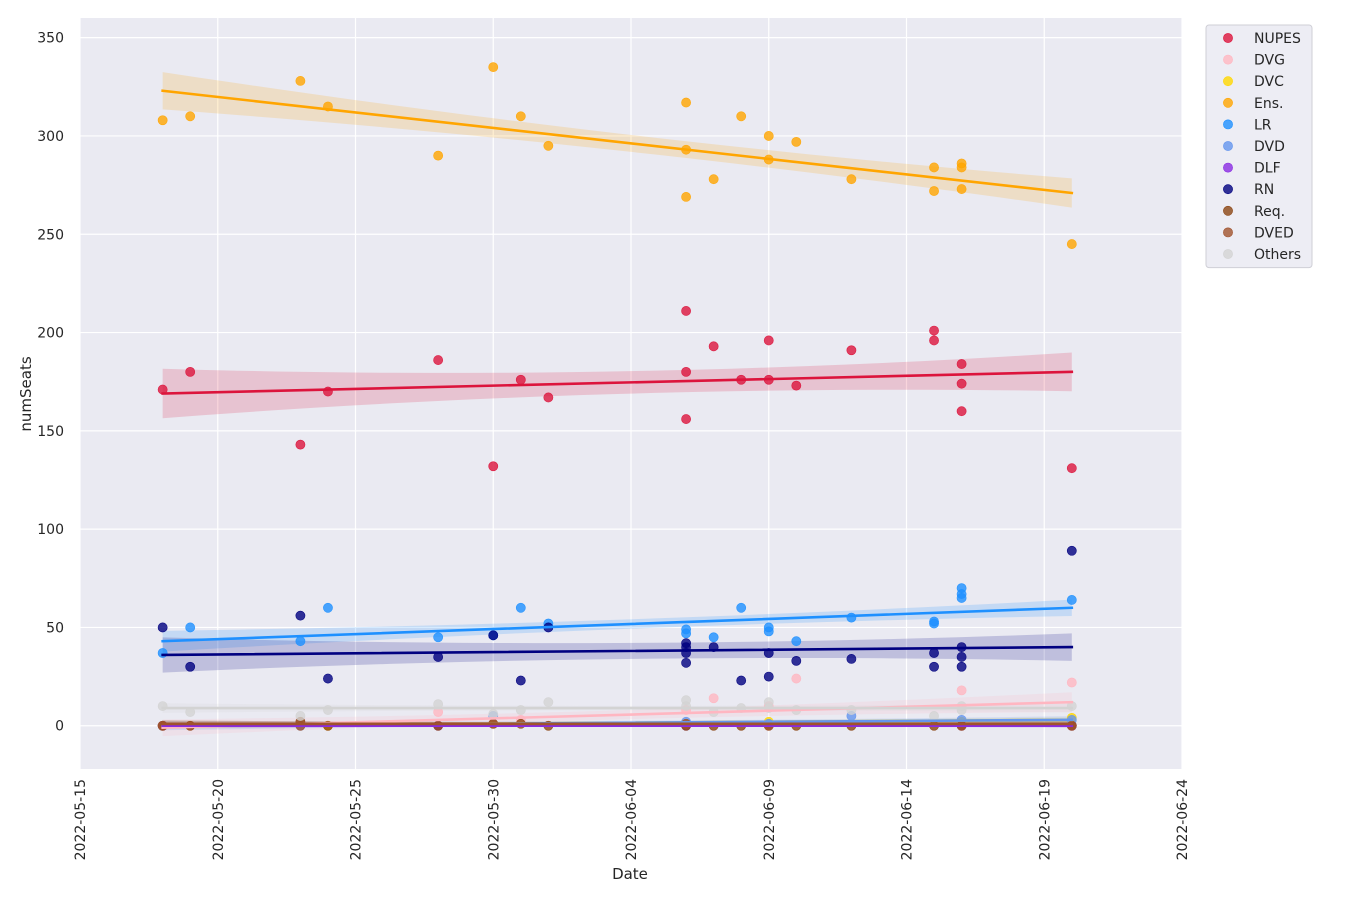 The image size is (1350, 900). I want to click on legend-marker-dvg, so click(1228, 59).